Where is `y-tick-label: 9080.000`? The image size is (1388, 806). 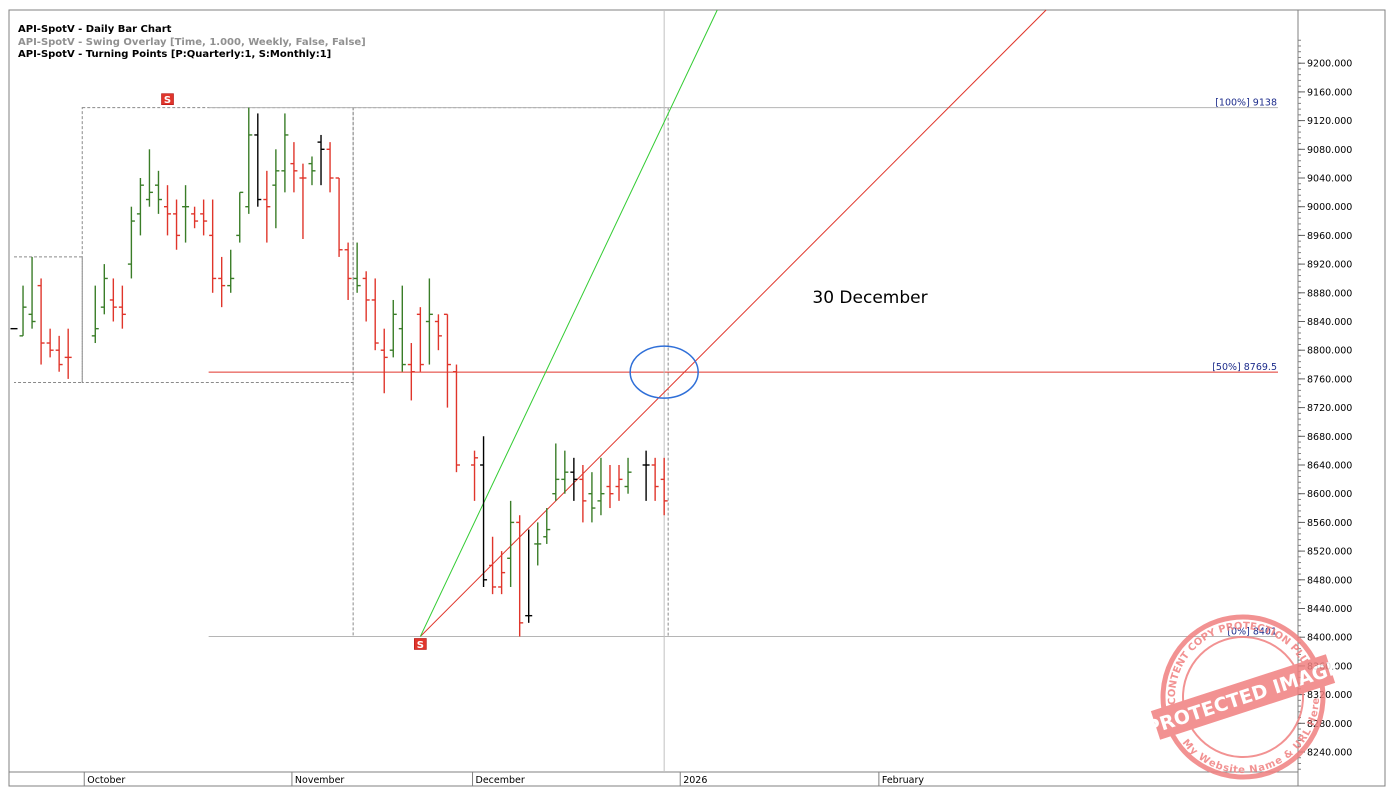
y-tick-label: 9080.000 is located at coordinates (1329, 150).